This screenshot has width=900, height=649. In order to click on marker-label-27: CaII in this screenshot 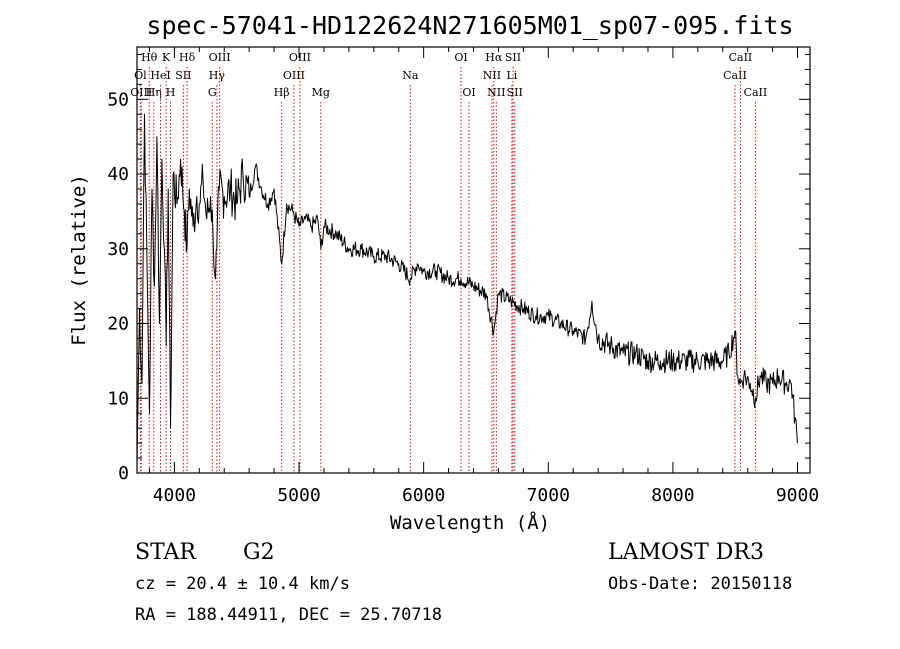, I will do `click(756, 92)`.